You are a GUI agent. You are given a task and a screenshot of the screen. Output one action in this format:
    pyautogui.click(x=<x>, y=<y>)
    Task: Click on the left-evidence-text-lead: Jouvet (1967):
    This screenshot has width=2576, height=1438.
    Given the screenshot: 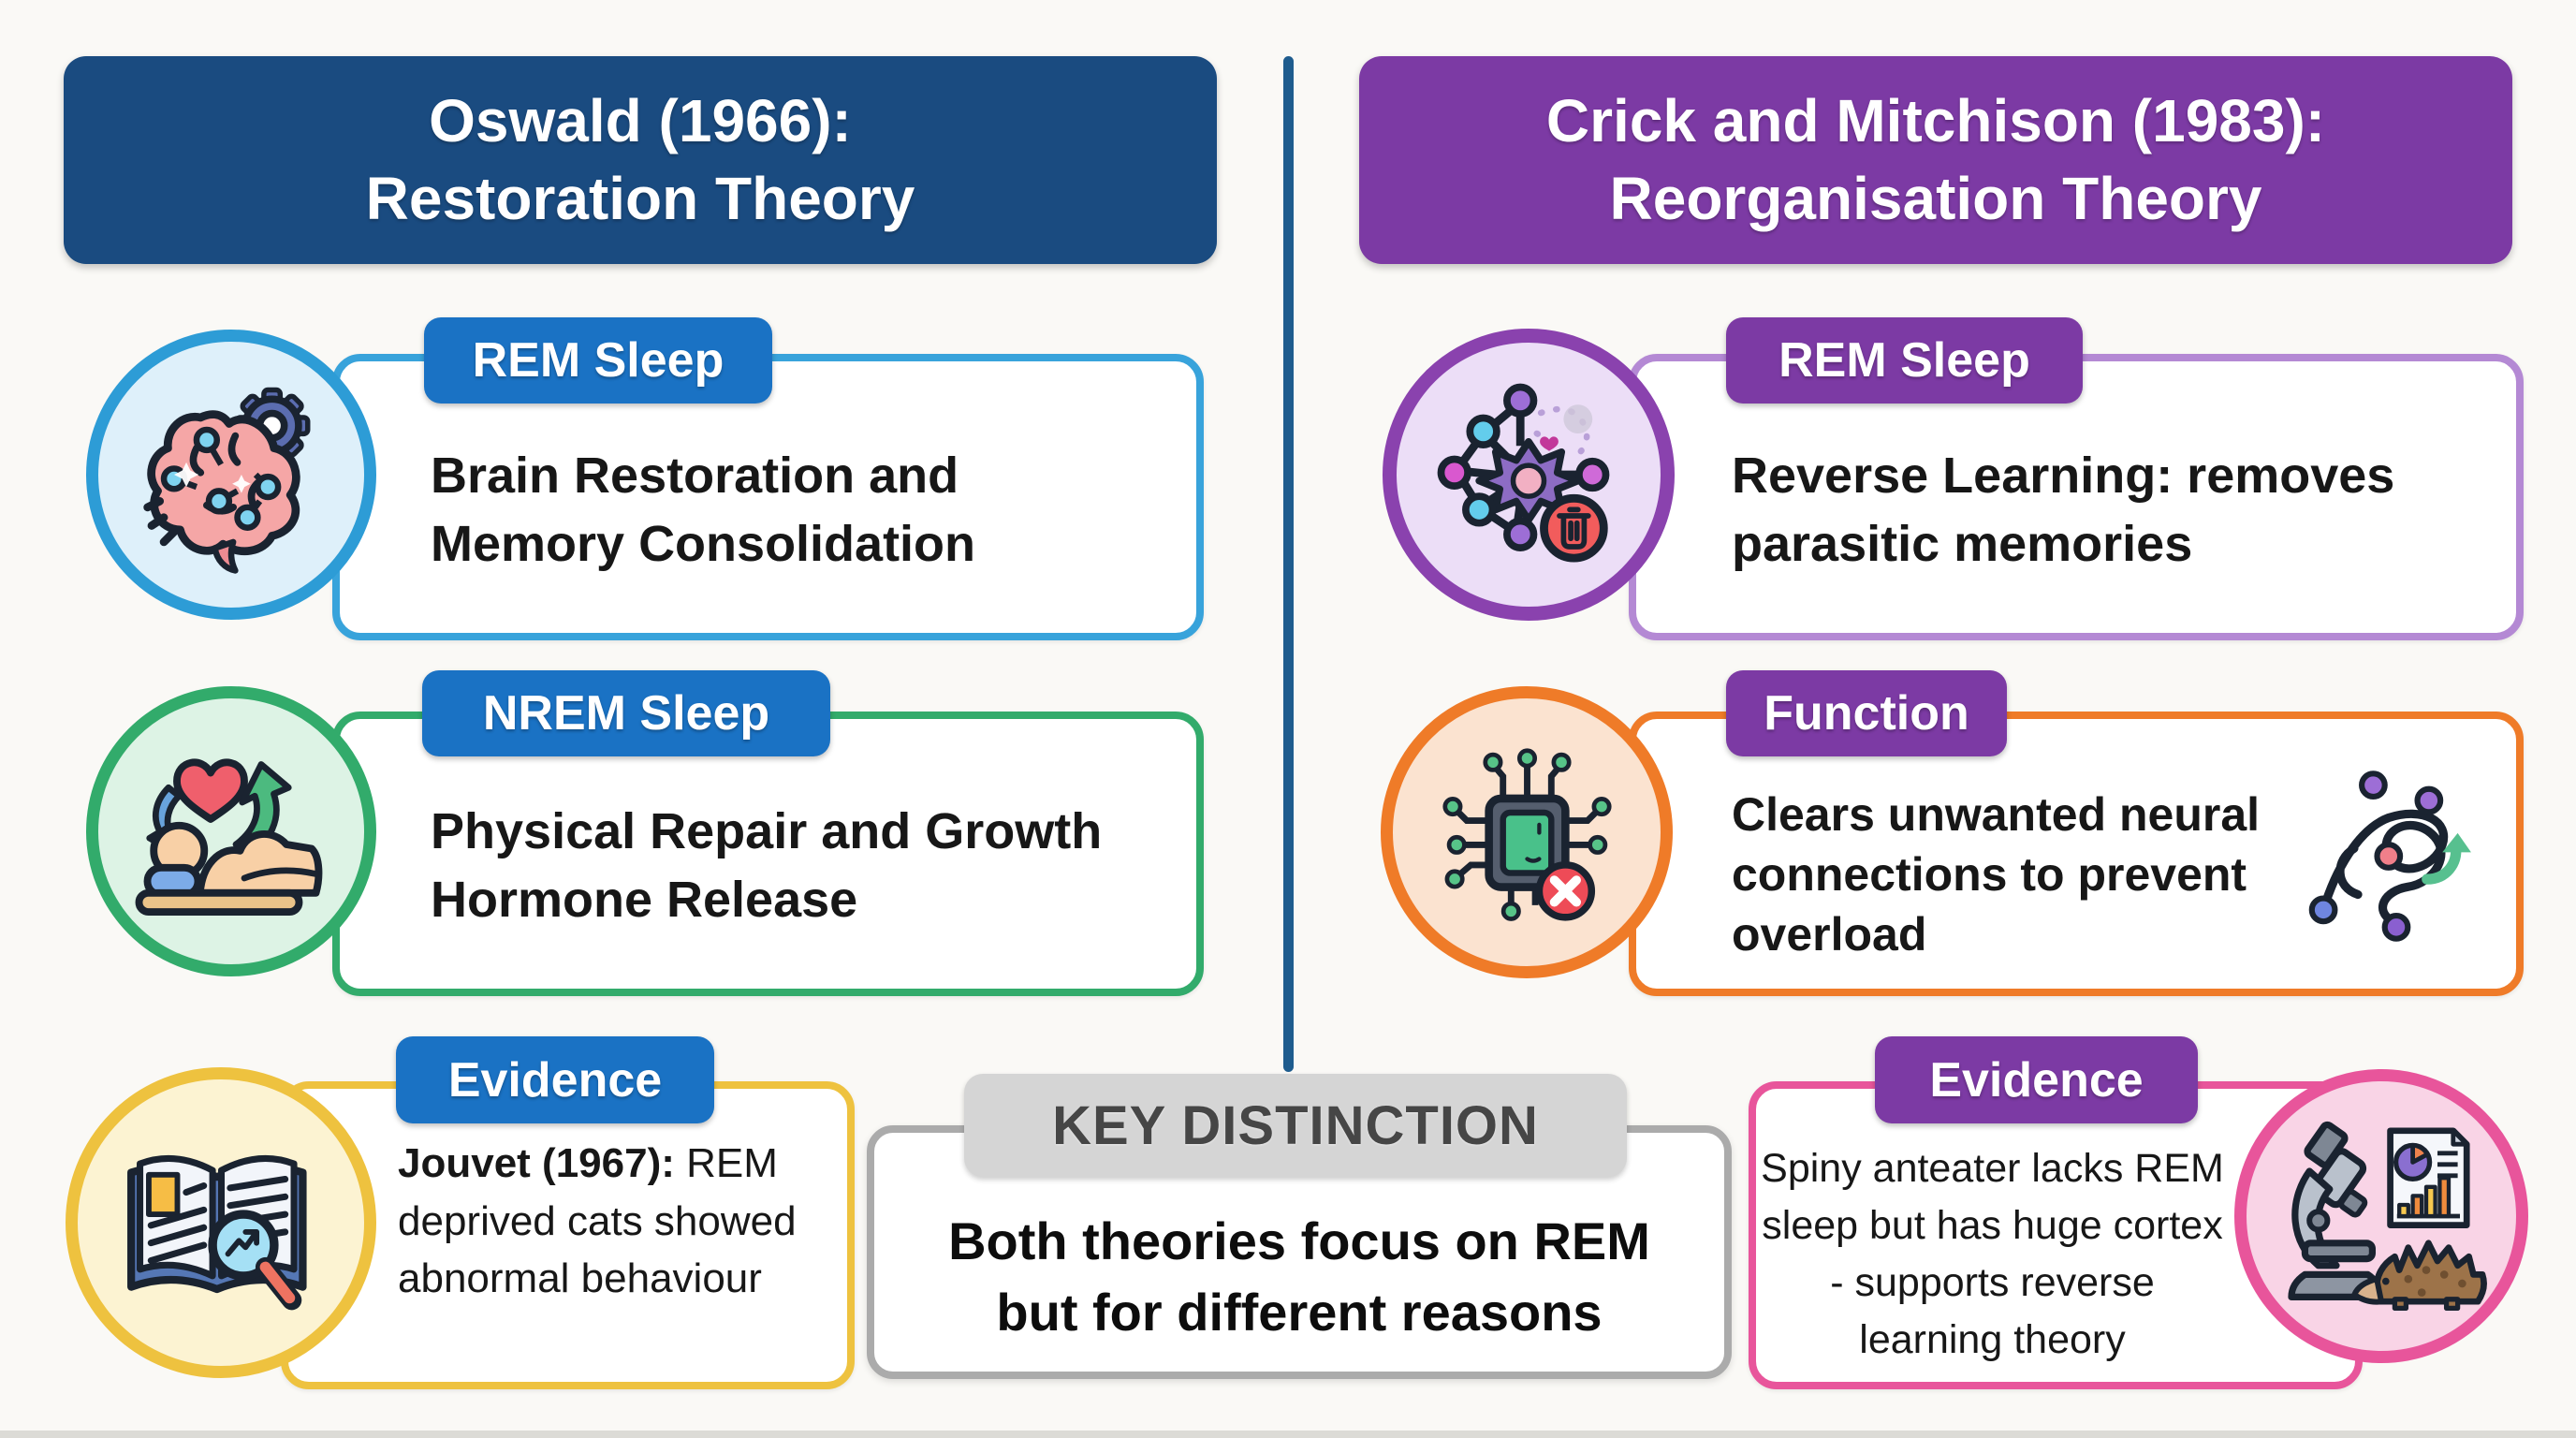 What is the action you would take?
    pyautogui.click(x=536, y=1163)
    